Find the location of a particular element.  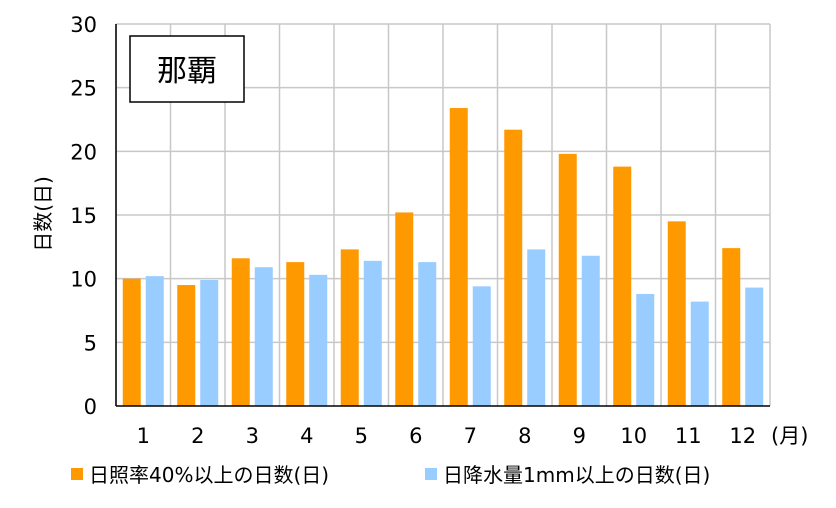

x-tick-label: 8 is located at coordinates (524, 436).